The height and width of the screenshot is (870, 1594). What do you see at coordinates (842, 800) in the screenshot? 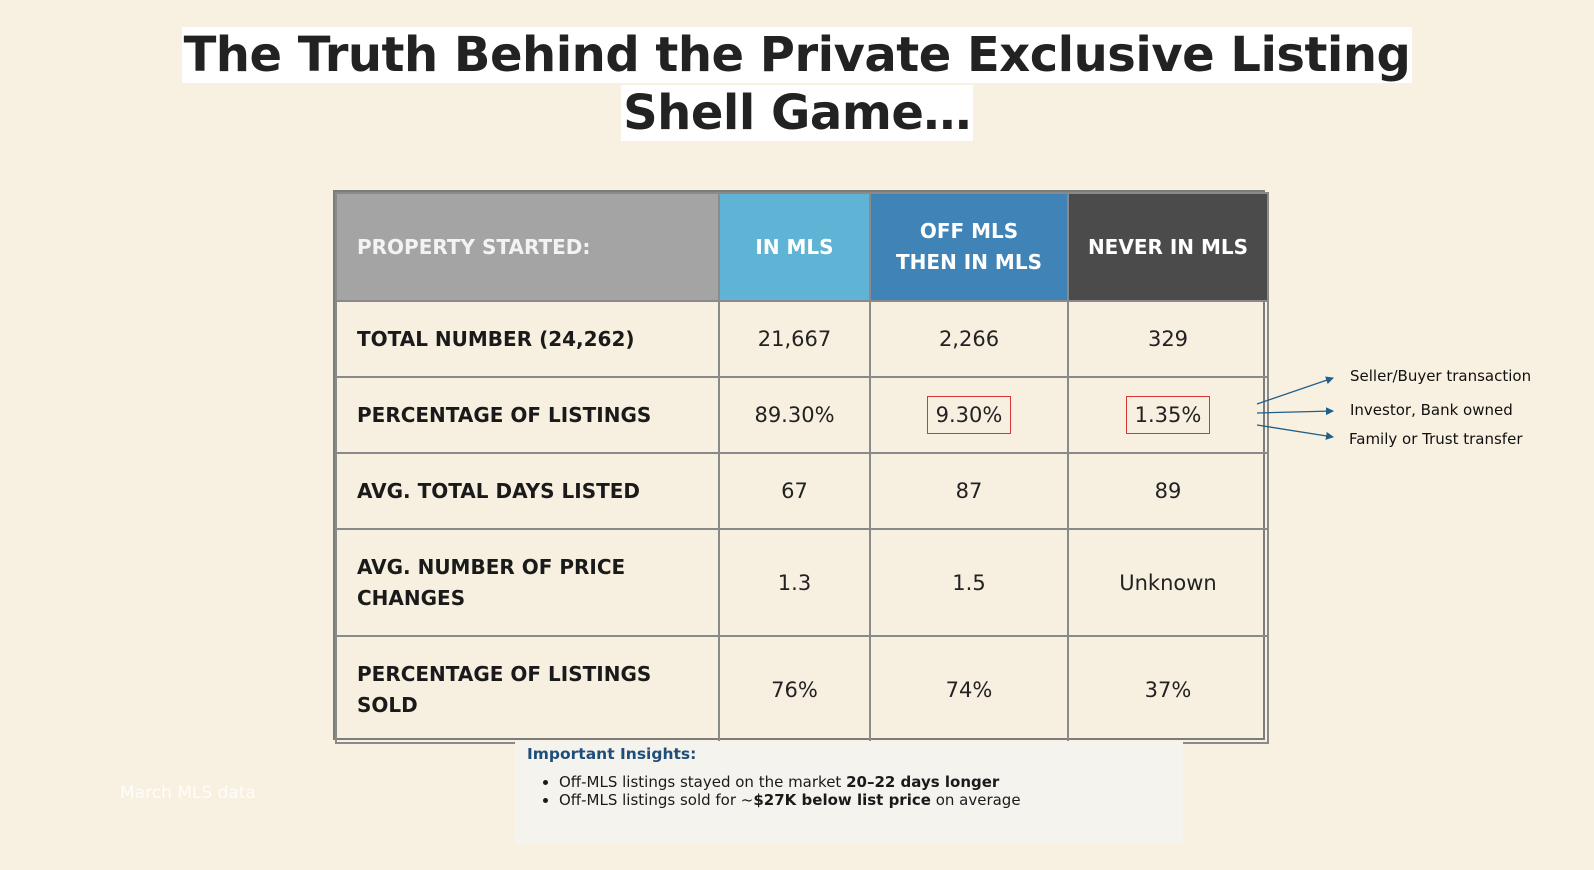
I see `insight-2-bold: $27K below list price` at bounding box center [842, 800].